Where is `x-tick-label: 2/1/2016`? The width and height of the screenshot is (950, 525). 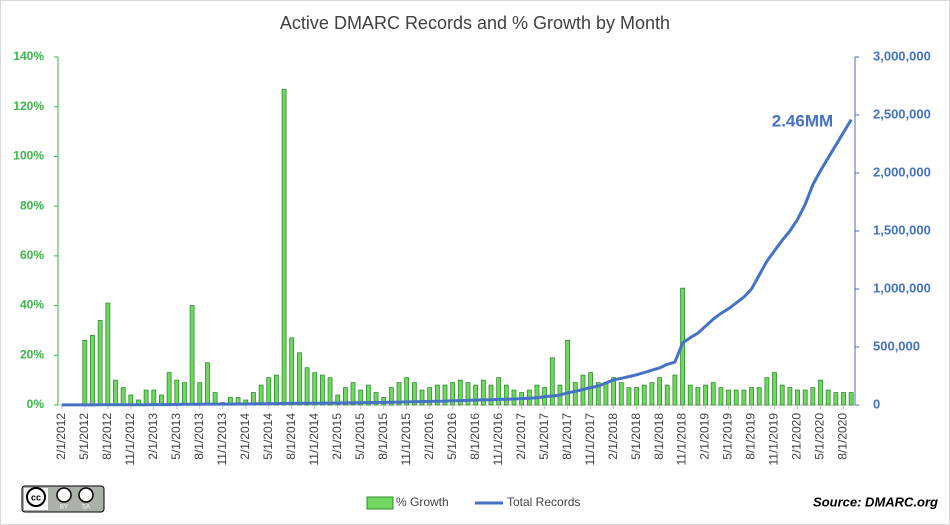
x-tick-label: 2/1/2016 is located at coordinates (429, 436).